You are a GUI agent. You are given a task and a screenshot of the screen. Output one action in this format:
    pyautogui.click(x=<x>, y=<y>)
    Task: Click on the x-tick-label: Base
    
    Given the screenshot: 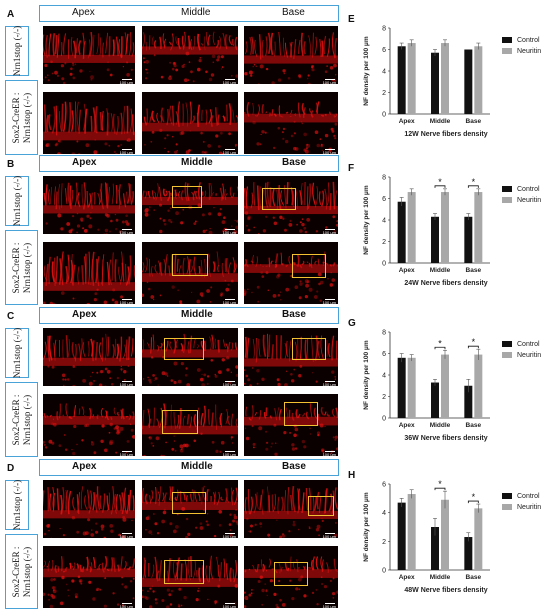 What is the action you would take?
    pyautogui.click(x=474, y=270)
    